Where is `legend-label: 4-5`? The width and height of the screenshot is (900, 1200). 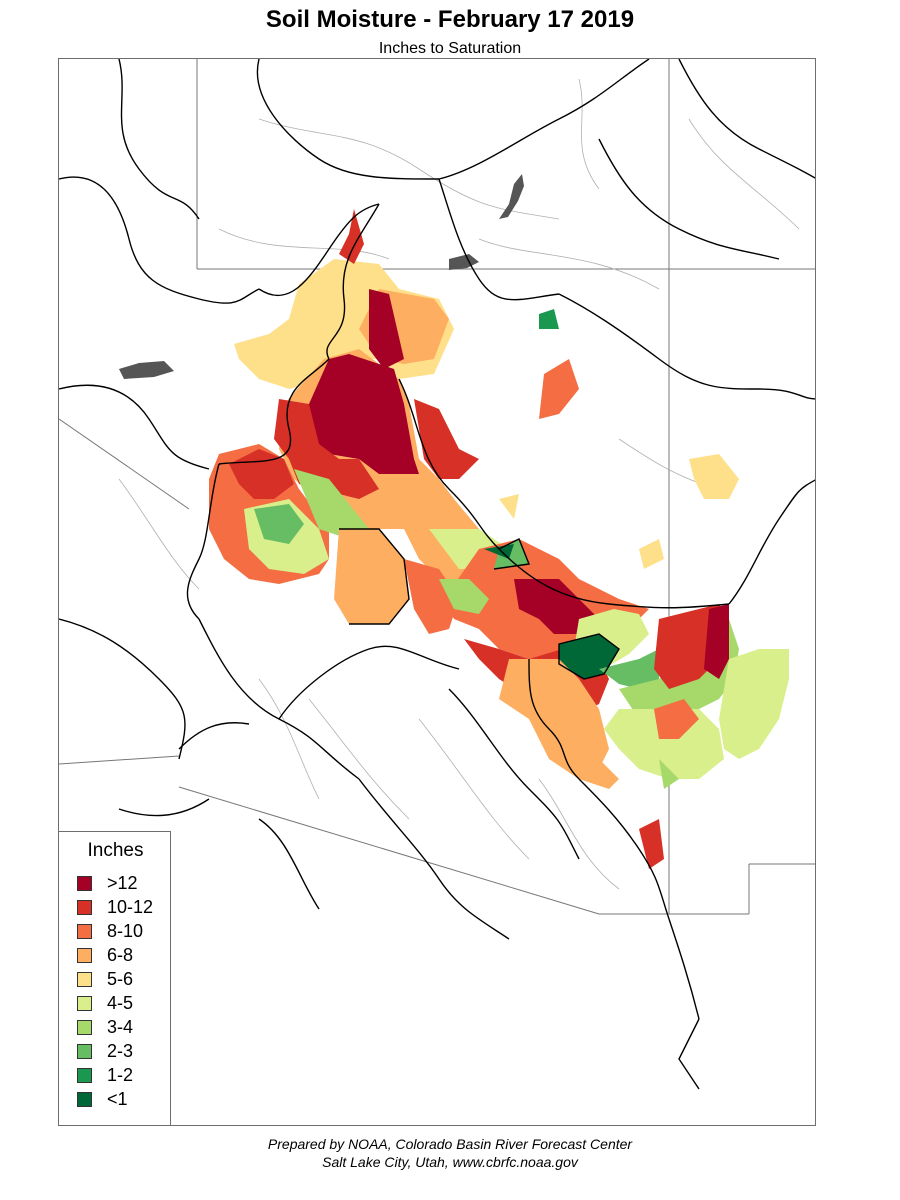
legend-label: 4-5 is located at coordinates (120, 1002).